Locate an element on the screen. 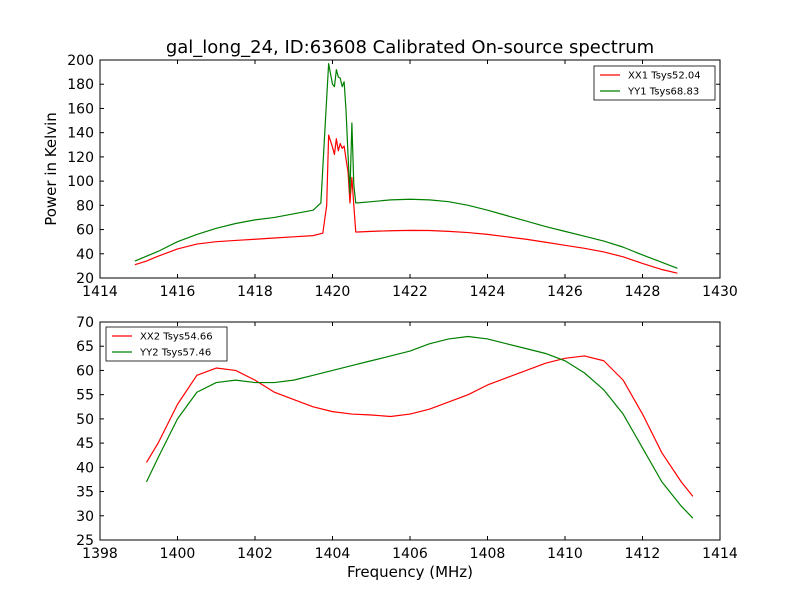 The image size is (800, 600). plot1-y-tick-label: 60 is located at coordinates (85, 231).